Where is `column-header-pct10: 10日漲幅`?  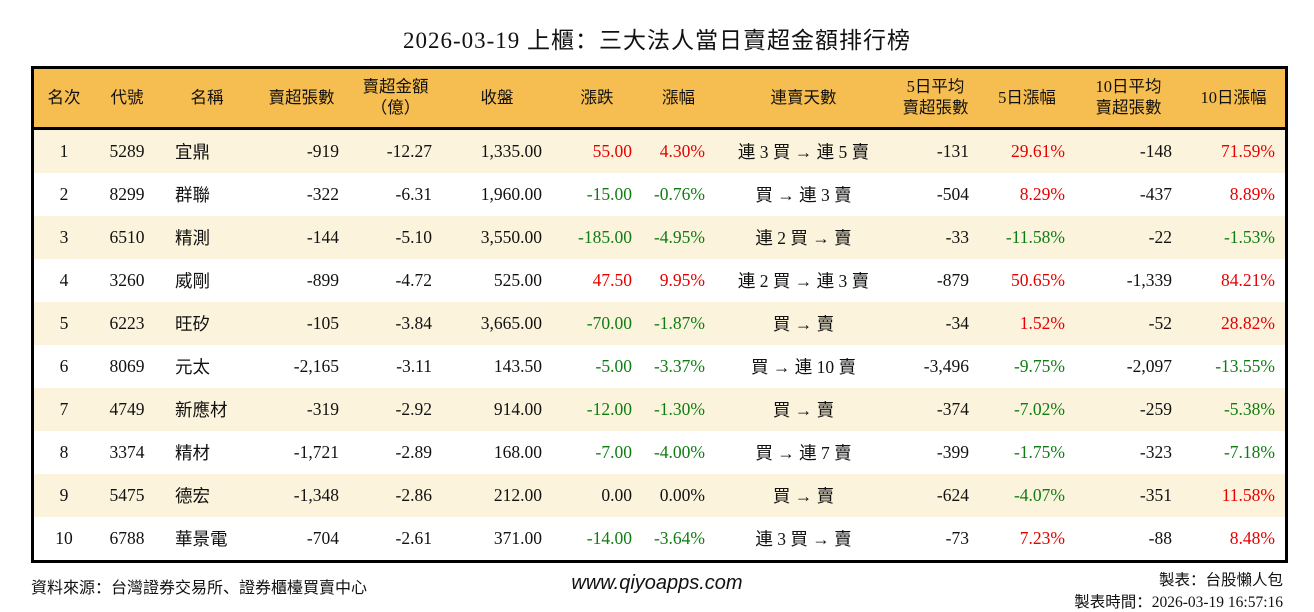 column-header-pct10: 10日漲幅 is located at coordinates (1234, 98).